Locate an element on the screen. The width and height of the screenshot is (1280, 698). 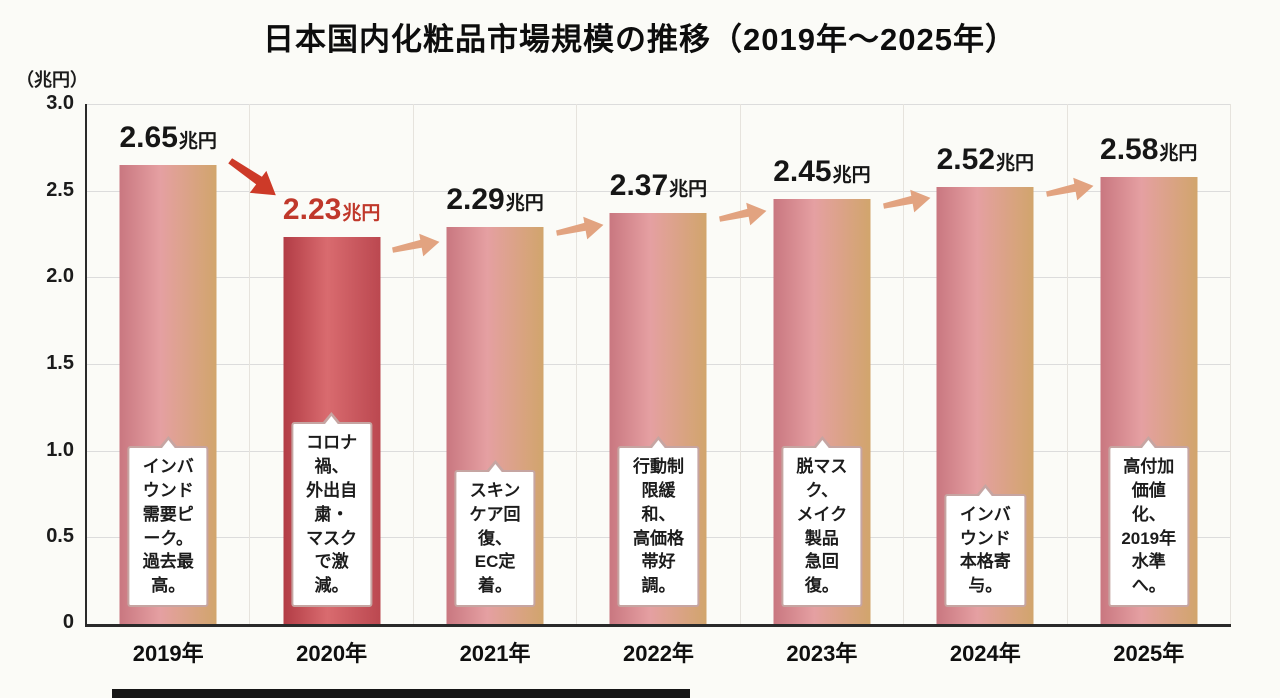
x-label-2021: 2021年 is located at coordinates (495, 653).